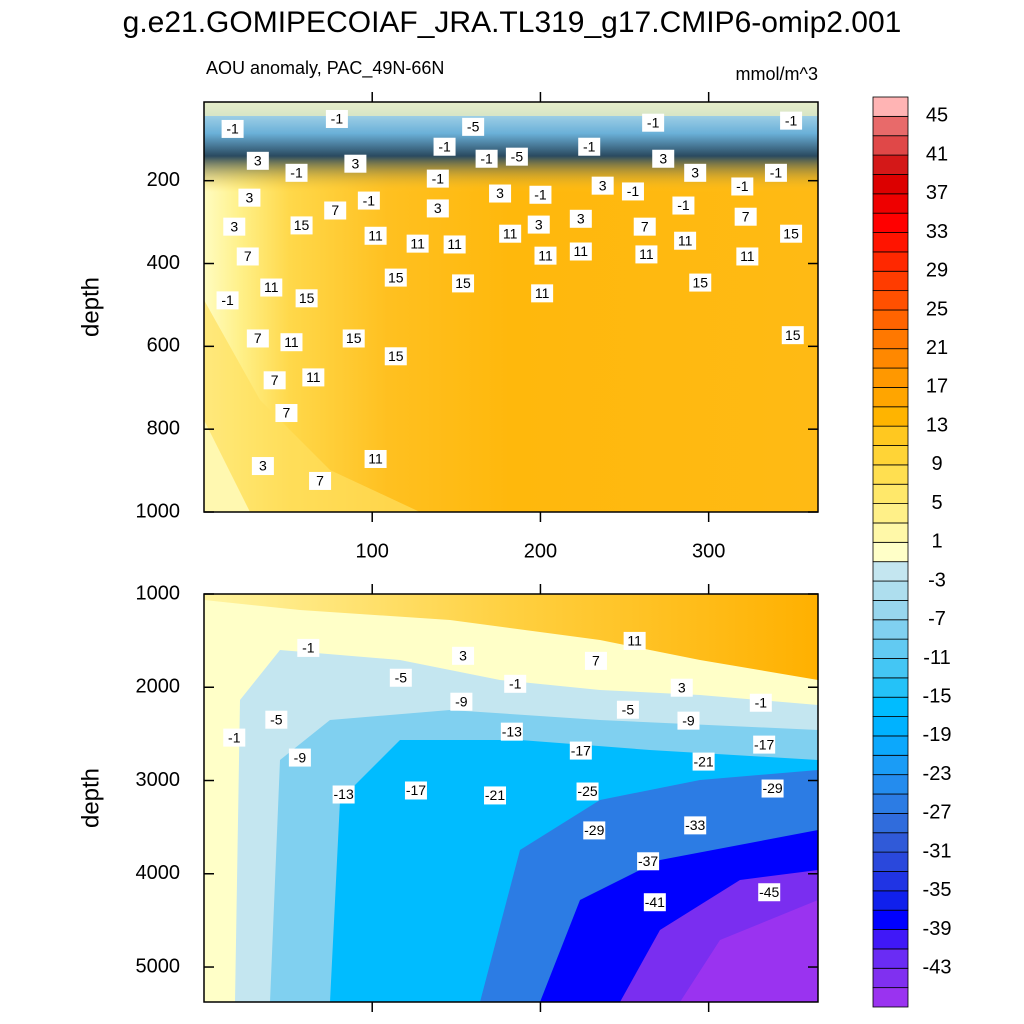 Image resolution: width=1024 pixels, height=1024 pixels. I want to click on contour-label: -13, so click(511, 731).